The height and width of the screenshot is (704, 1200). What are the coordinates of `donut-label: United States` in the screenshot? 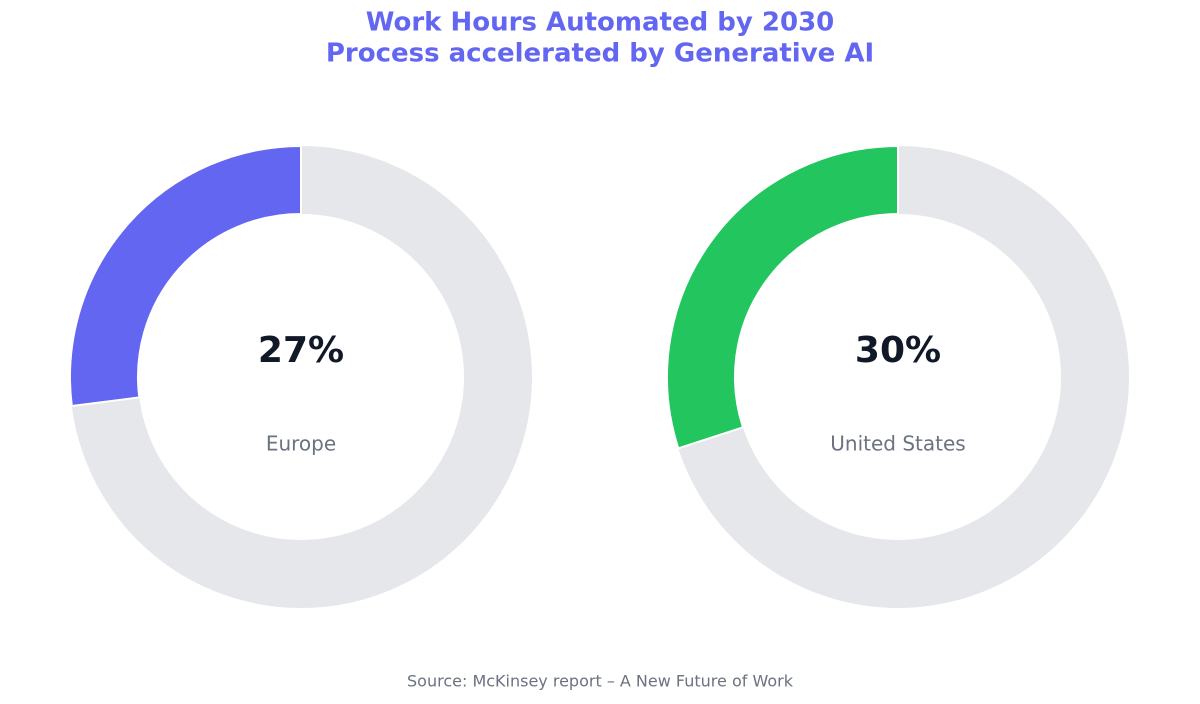 It's located at (897, 444).